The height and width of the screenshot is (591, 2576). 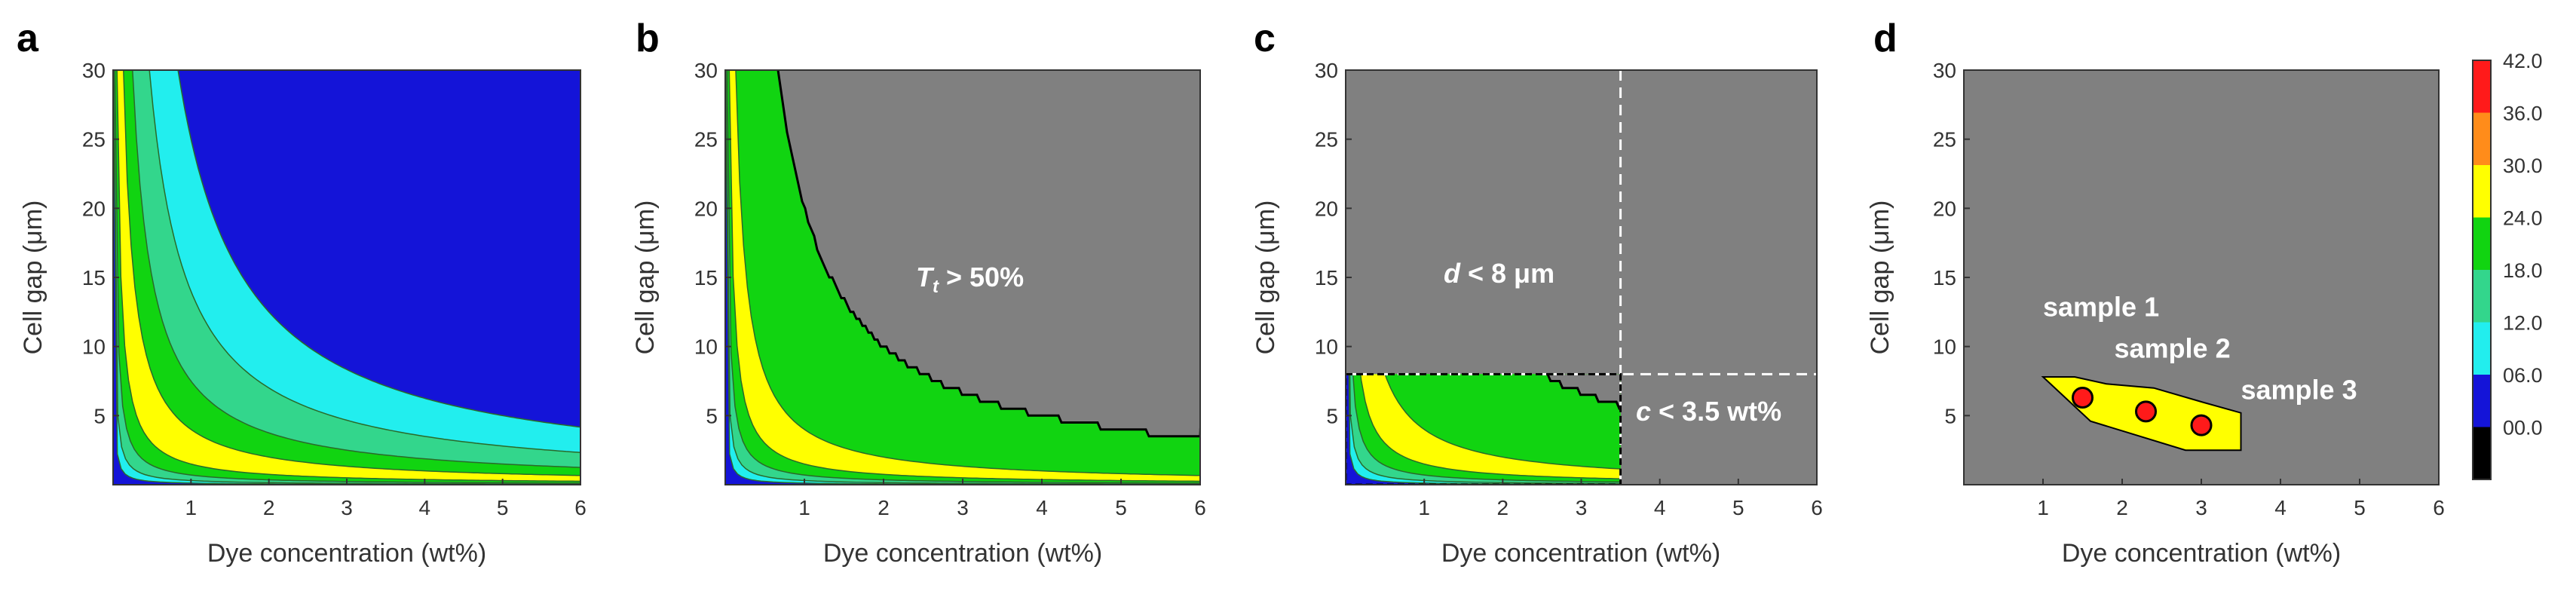 What do you see at coordinates (2523, 245) in the screenshot?
I see `colorbar-labels: 42.0 36.0 30.0 24.0 18.0 12.0 06.0 00.0` at bounding box center [2523, 245].